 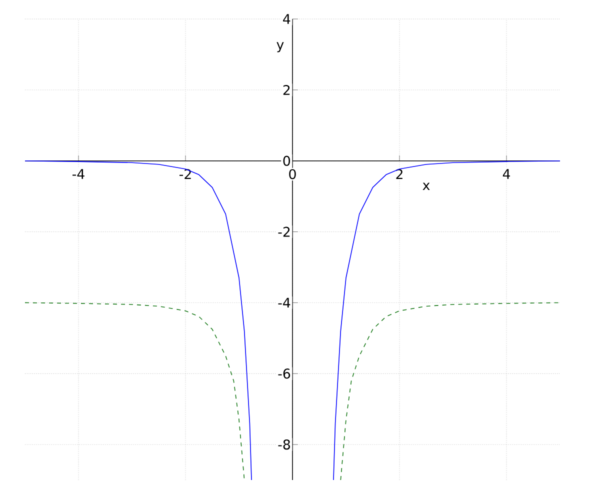 I want to click on y-axis-title: y, so click(x=280, y=47).